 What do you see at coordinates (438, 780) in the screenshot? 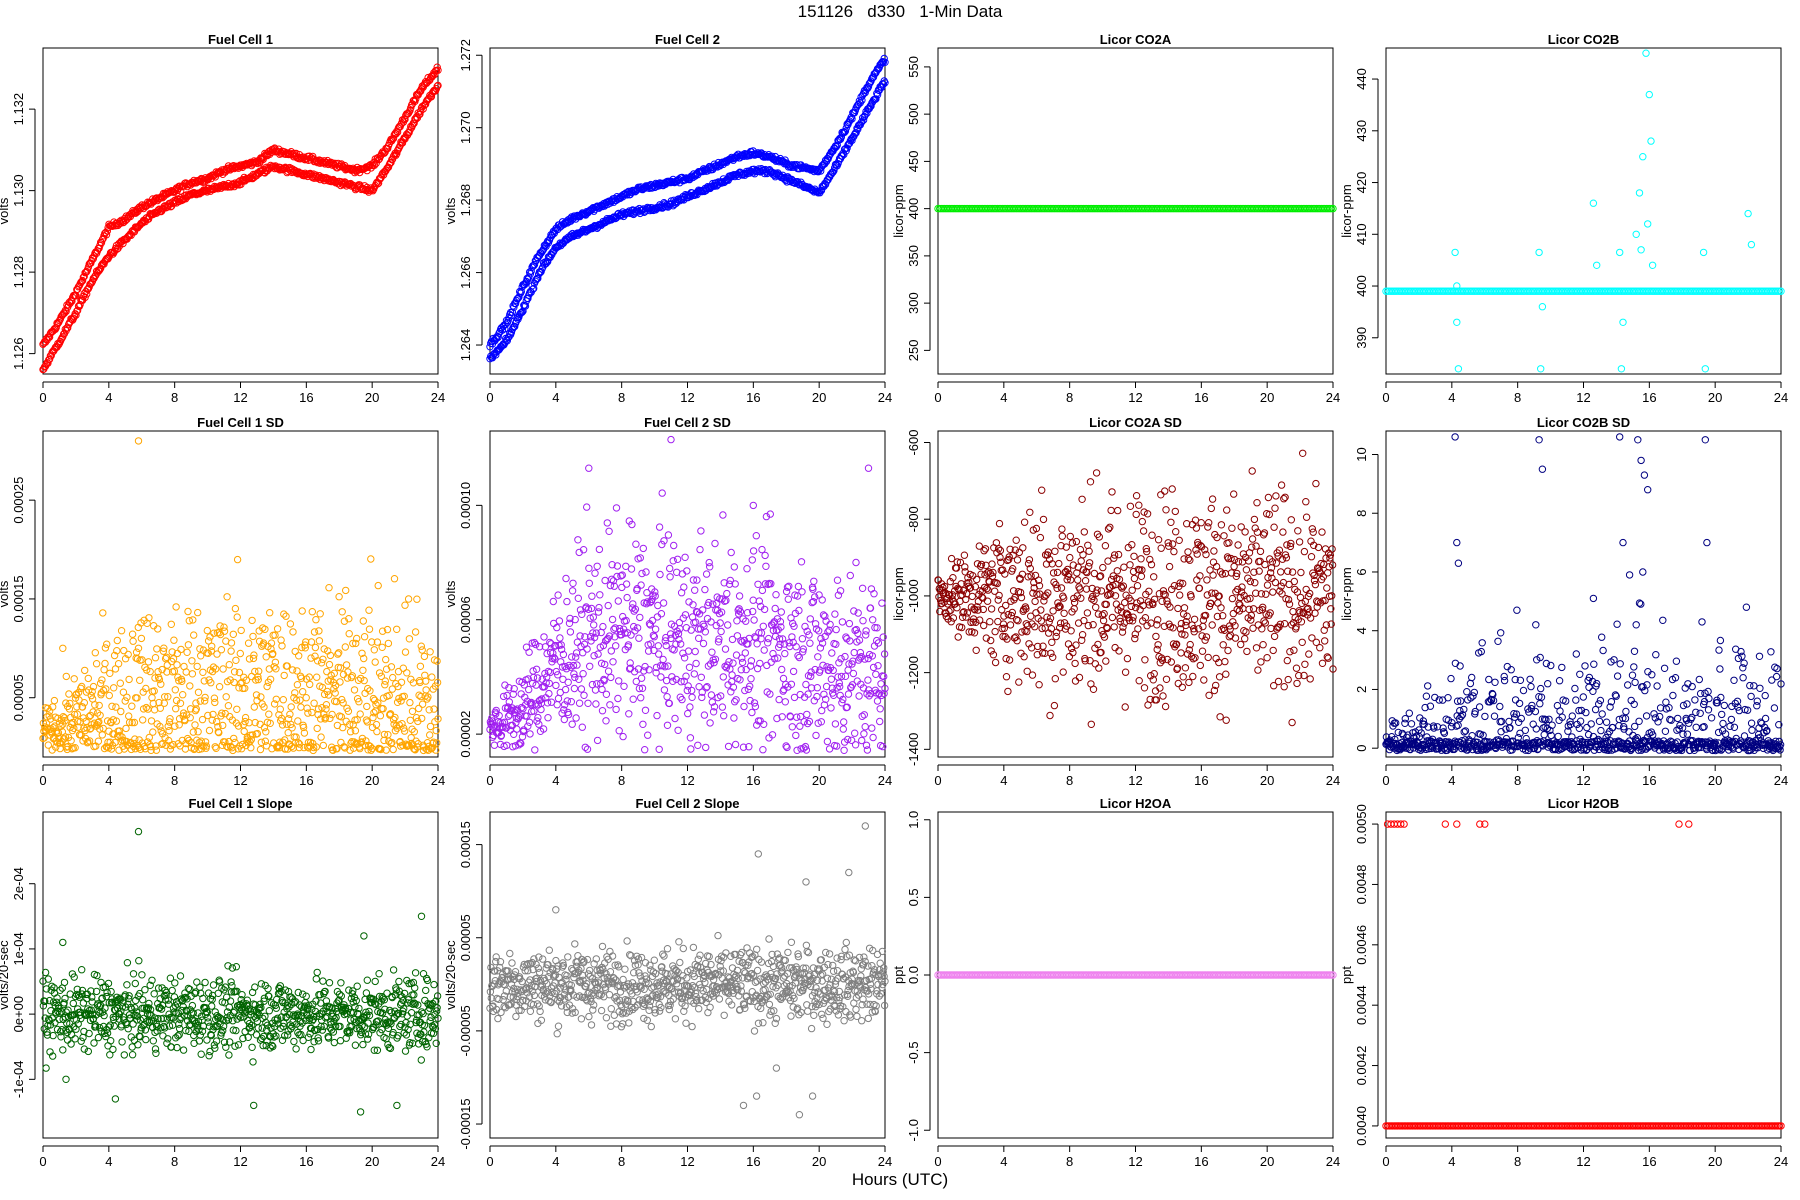
I see `x-tick-label: 24` at bounding box center [438, 780].